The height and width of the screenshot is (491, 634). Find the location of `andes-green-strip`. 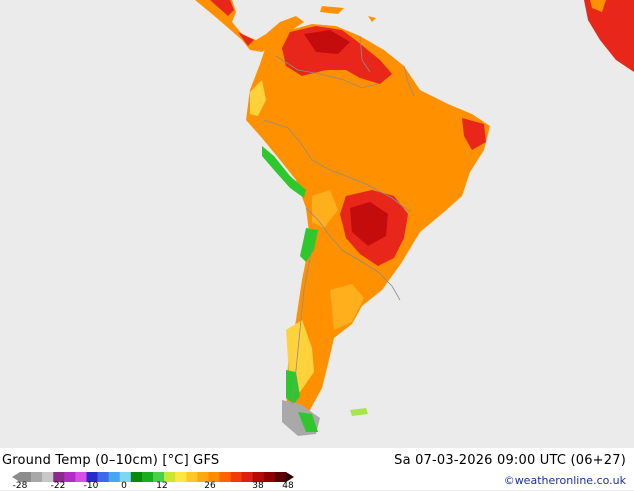

andes-green-strip is located at coordinates (284, 172).